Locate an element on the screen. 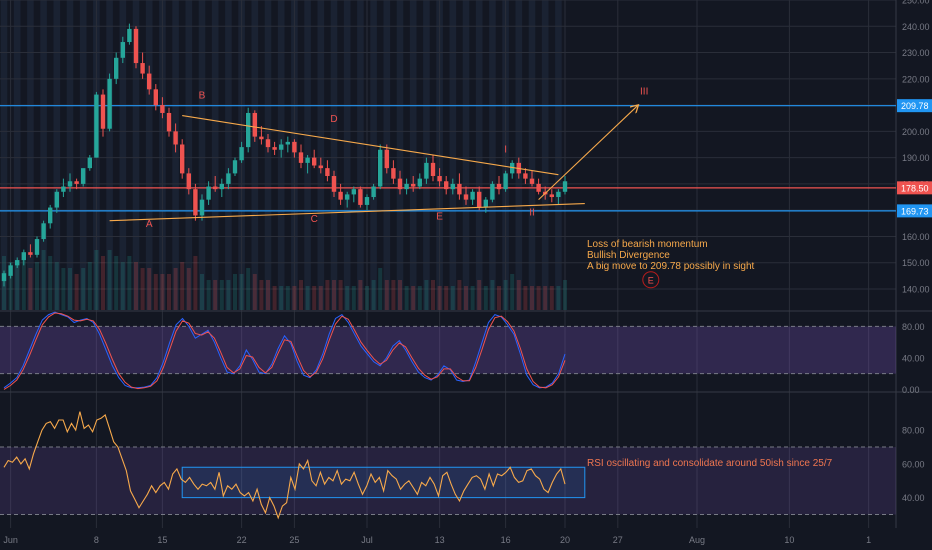 Image resolution: width=932 pixels, height=550 pixels. wave-label: C is located at coordinates (314, 219).